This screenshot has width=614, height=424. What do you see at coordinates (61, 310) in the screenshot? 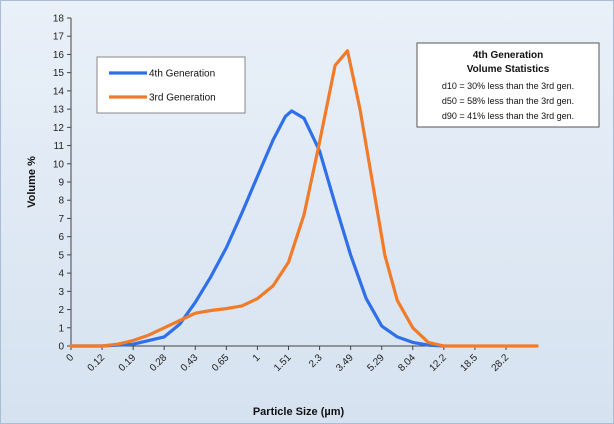
I see `y-tick-label: 2` at bounding box center [61, 310].